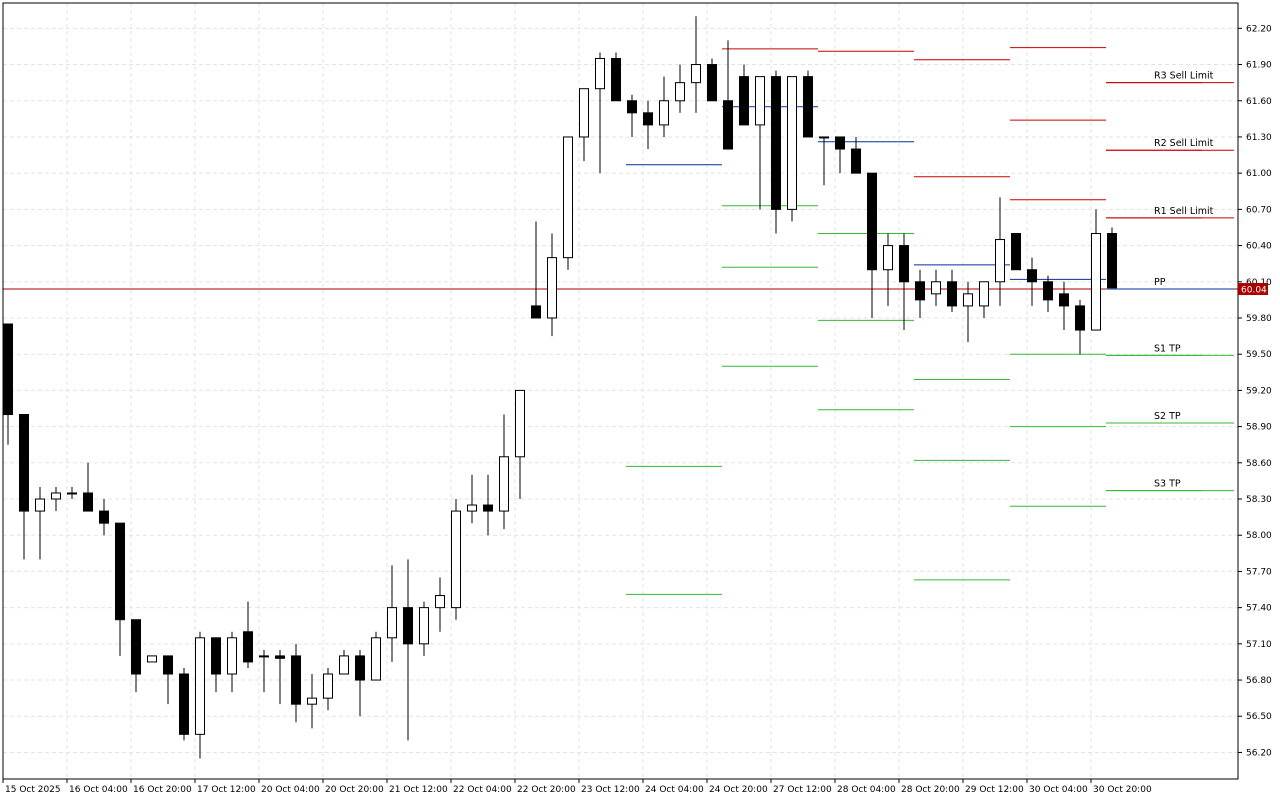  I want to click on x-tick-label: 22 Oct 04:00, so click(482, 790).